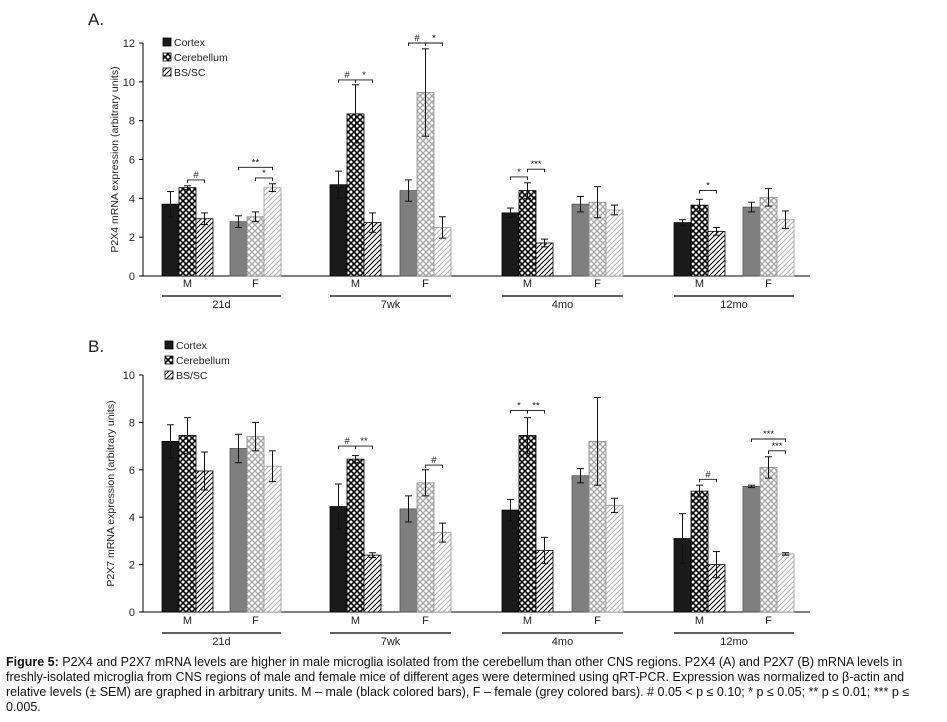  I want to click on panel-label: B., so click(96, 346).